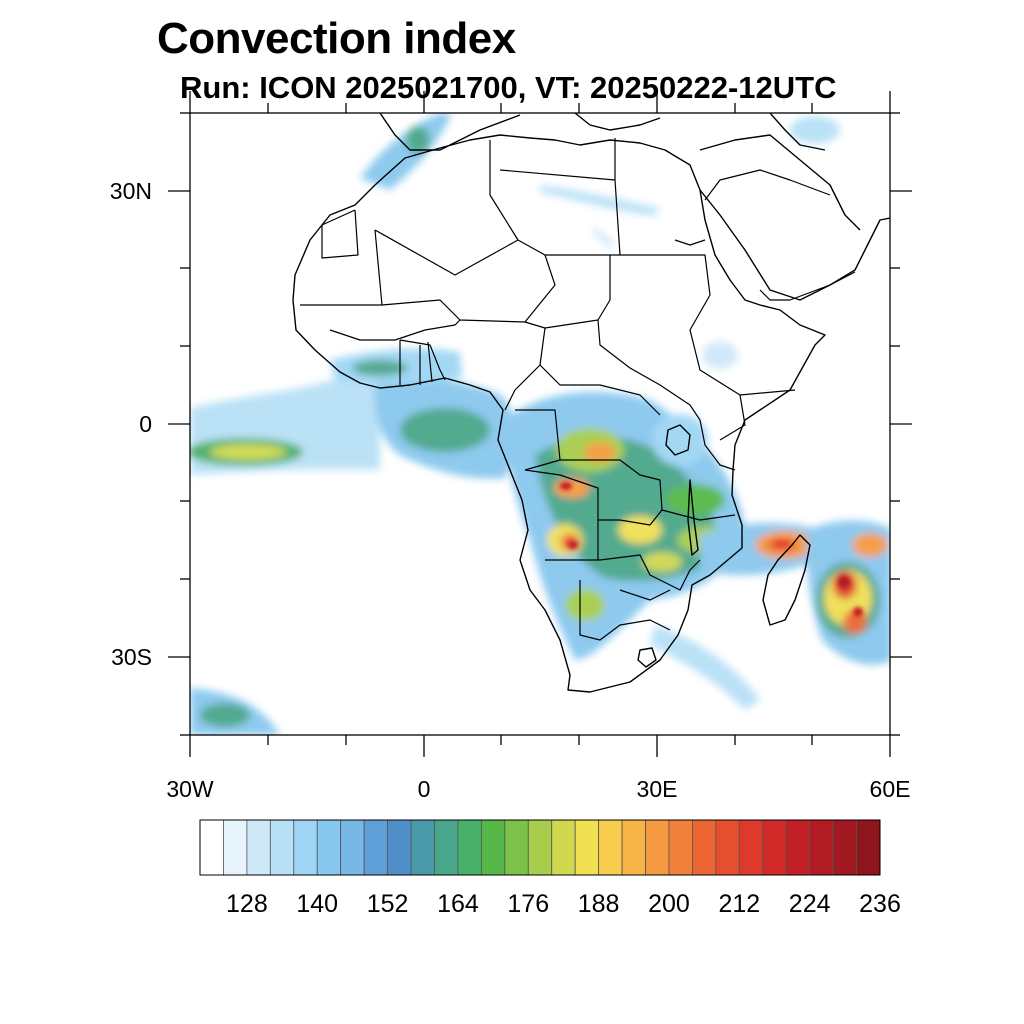 This screenshot has height=1024, width=1024. I want to click on lon-tick-label: 0, so click(424, 789).